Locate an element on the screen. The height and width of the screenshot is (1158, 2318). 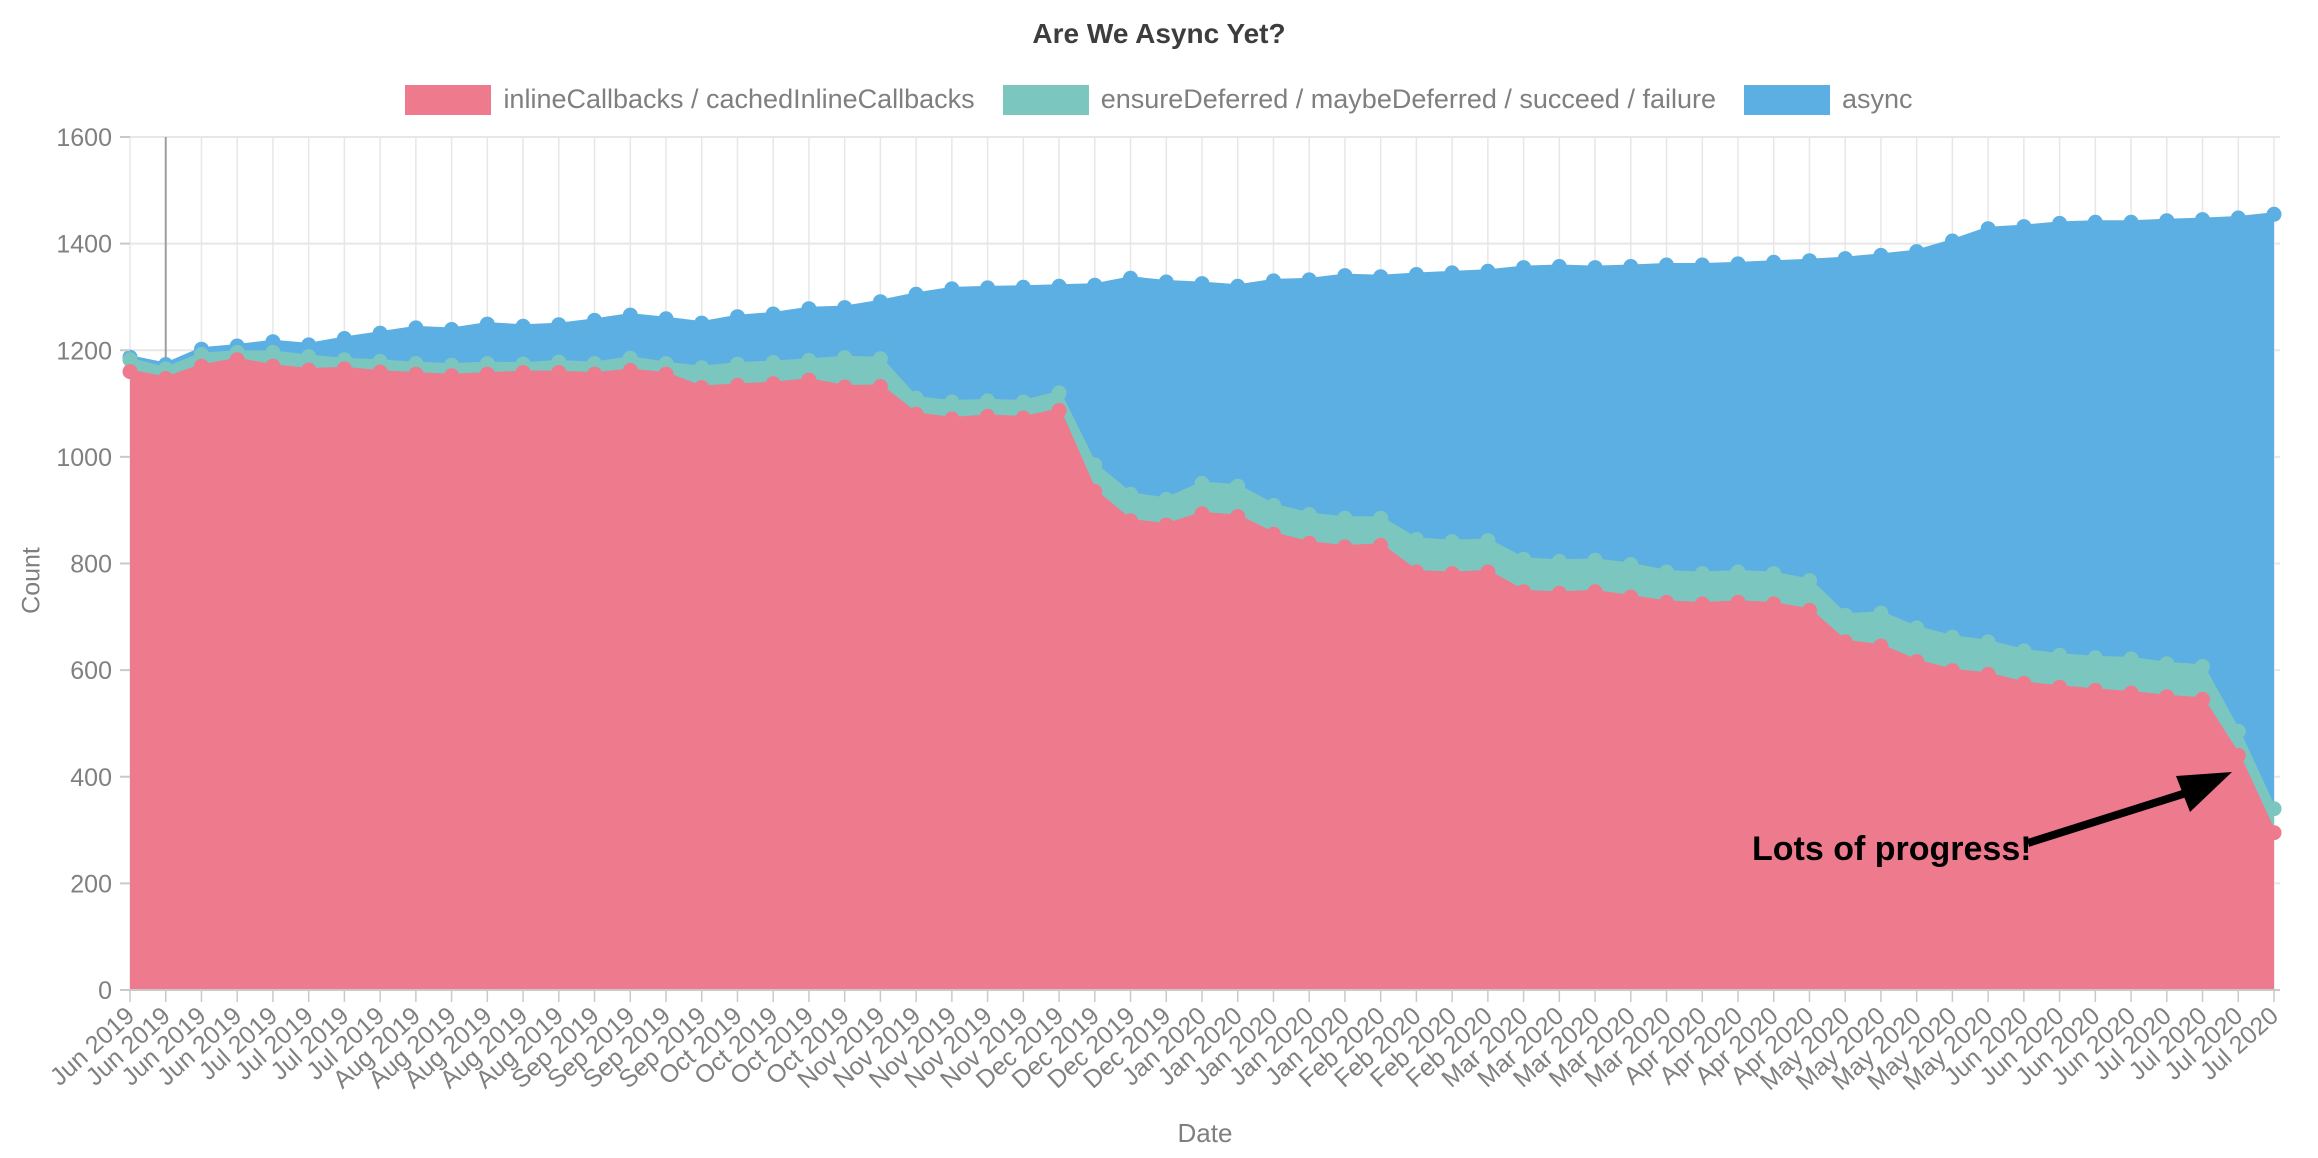
legend-swatch-teal is located at coordinates (1045, 99).